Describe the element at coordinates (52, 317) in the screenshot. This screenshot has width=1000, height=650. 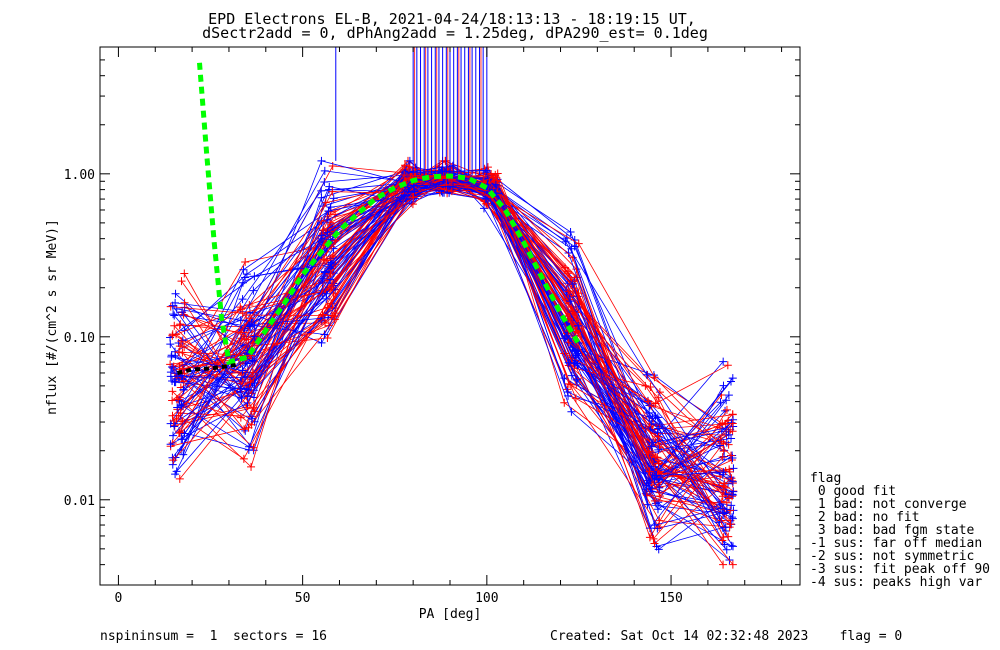
I see `y-axis-label: nflux [#/(cm^2 s sr MeV)]` at that location.